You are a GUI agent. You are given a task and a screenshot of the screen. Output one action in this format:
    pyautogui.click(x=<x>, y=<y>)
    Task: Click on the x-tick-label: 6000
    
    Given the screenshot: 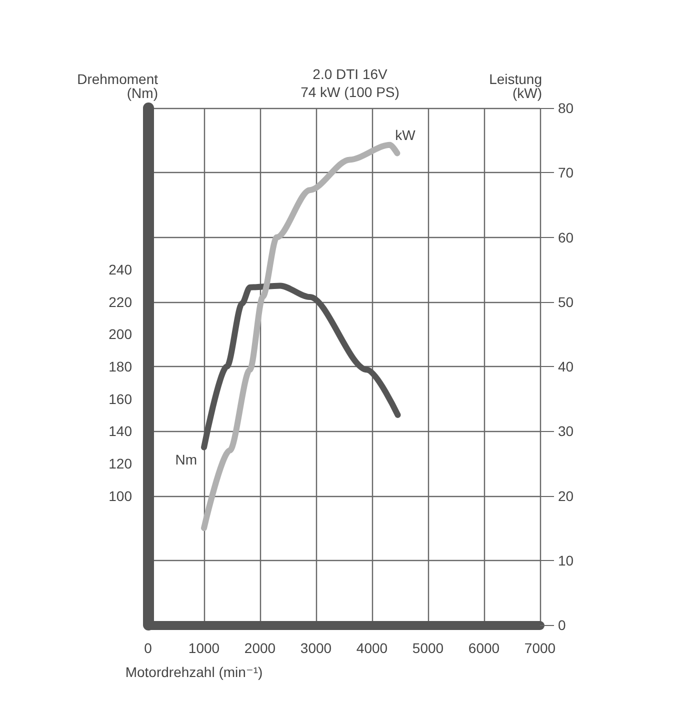 What is the action you would take?
    pyautogui.click(x=484, y=648)
    